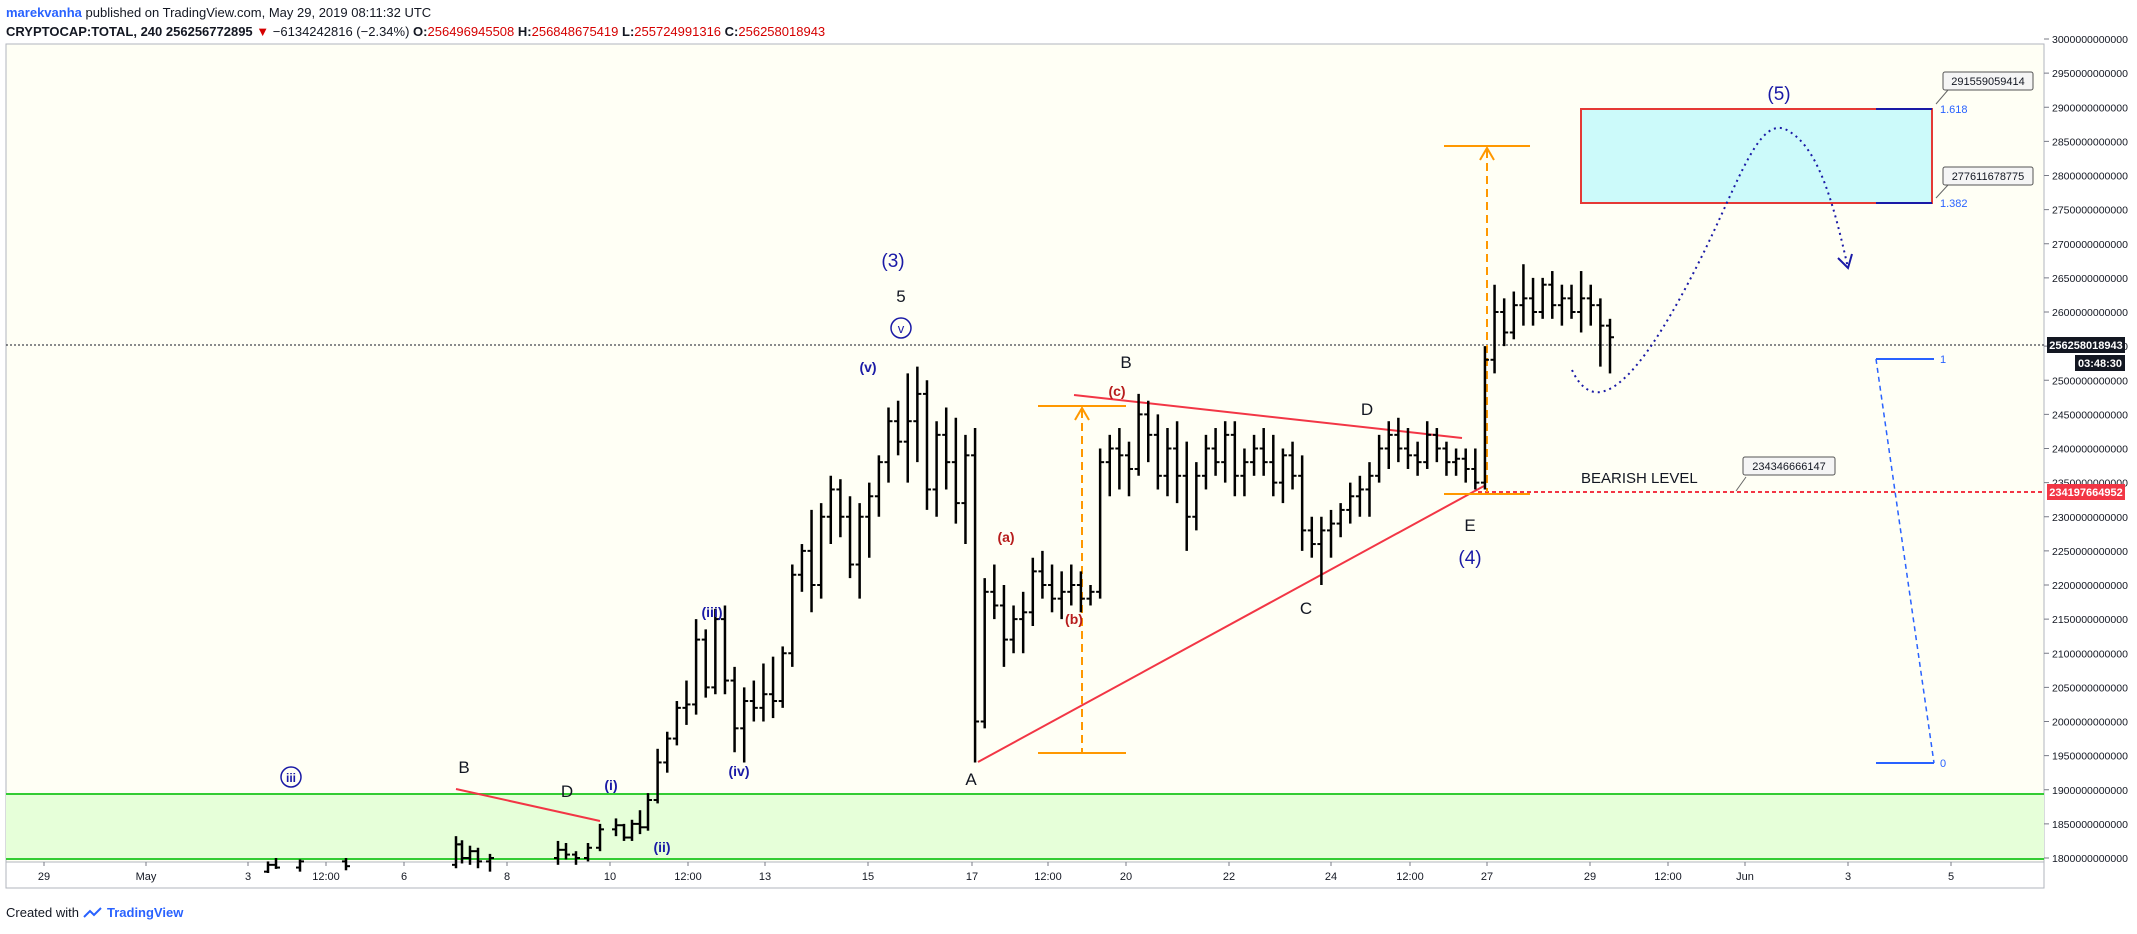  Describe the element at coordinates (84, 31) in the screenshot. I see `symbol-label: CRYPTOCAP:TOTAL, 240` at that location.